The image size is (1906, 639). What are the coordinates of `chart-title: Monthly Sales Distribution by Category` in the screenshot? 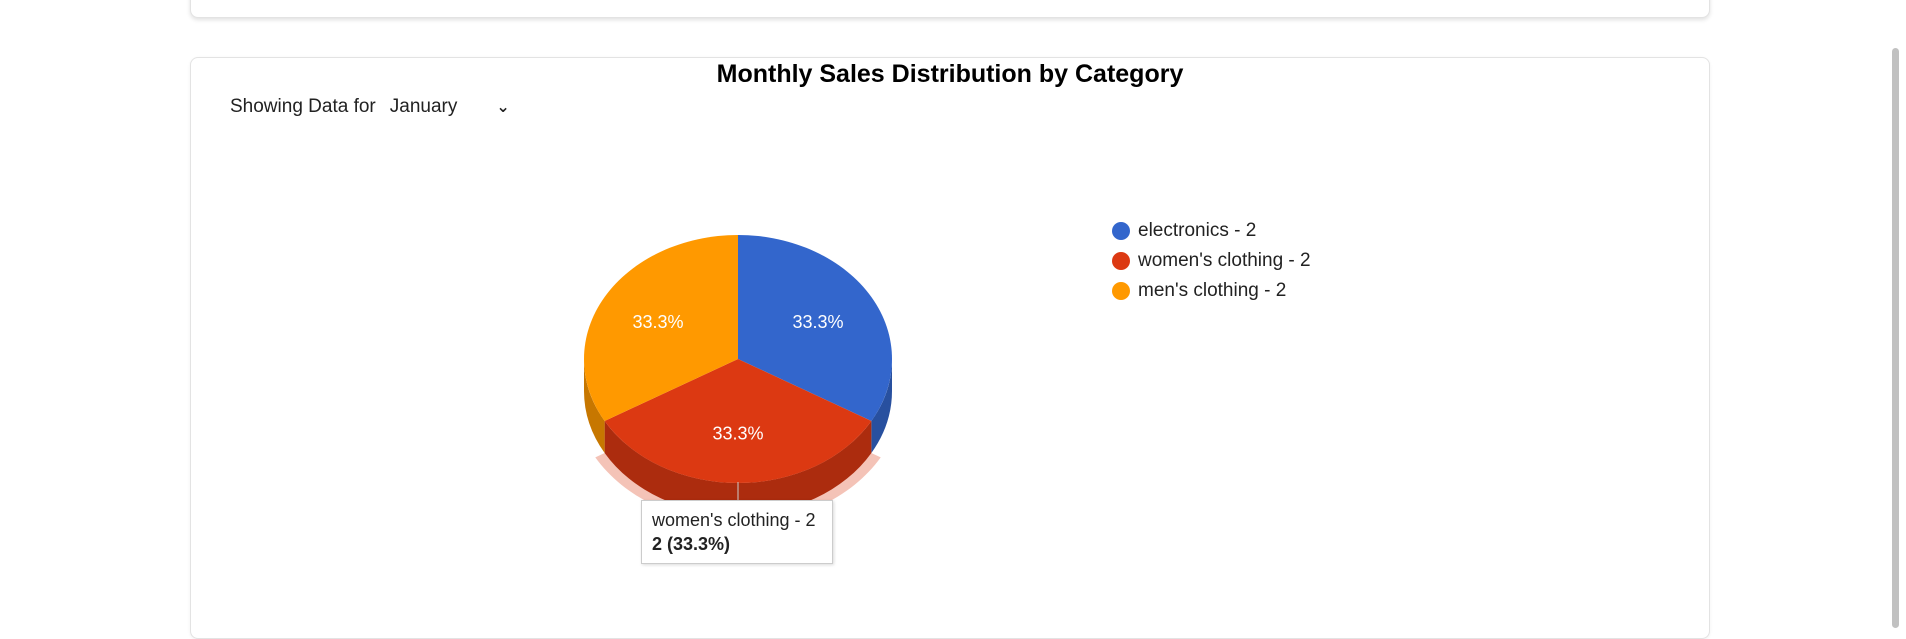 It's located at (950, 74).